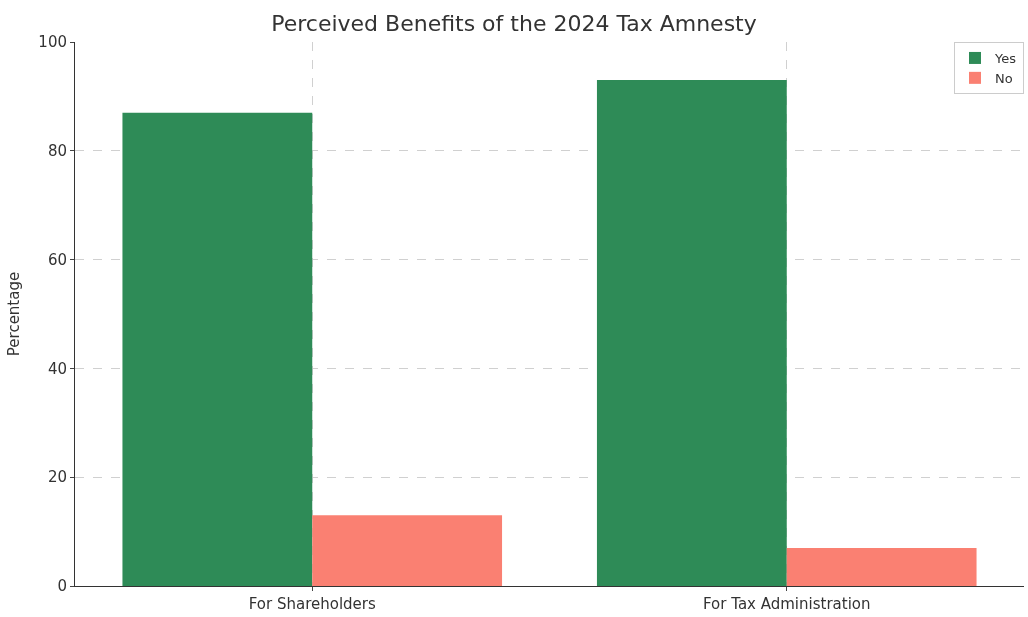 The image size is (1028, 617). I want to click on y-tick-label: 60, so click(57, 259).